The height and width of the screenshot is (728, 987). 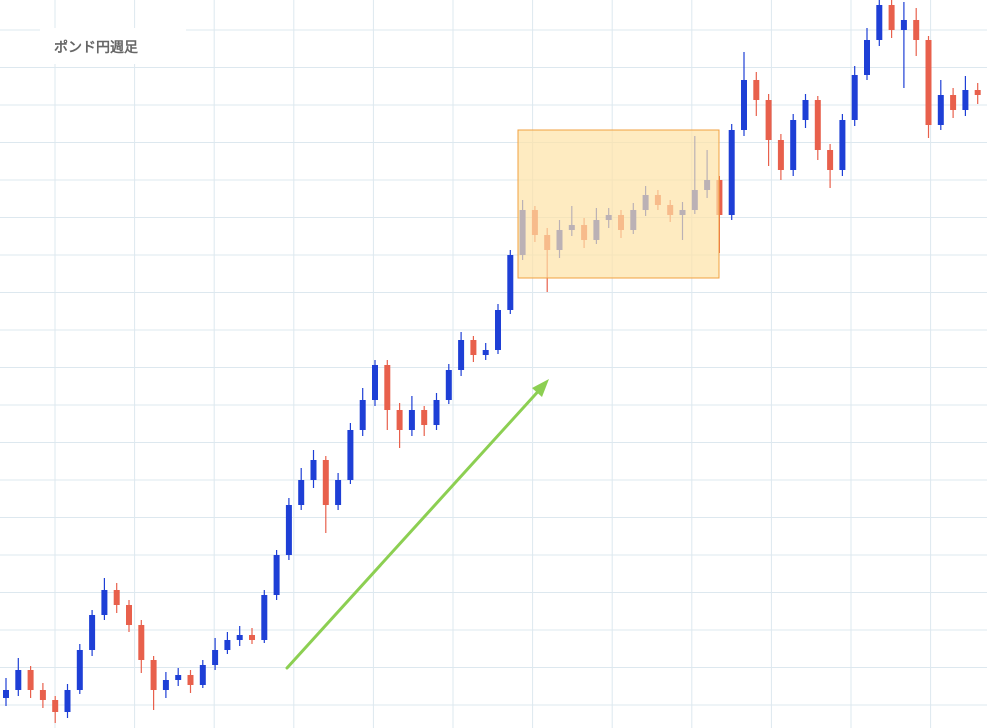 What do you see at coordinates (417, 524) in the screenshot?
I see `trend-arrow` at bounding box center [417, 524].